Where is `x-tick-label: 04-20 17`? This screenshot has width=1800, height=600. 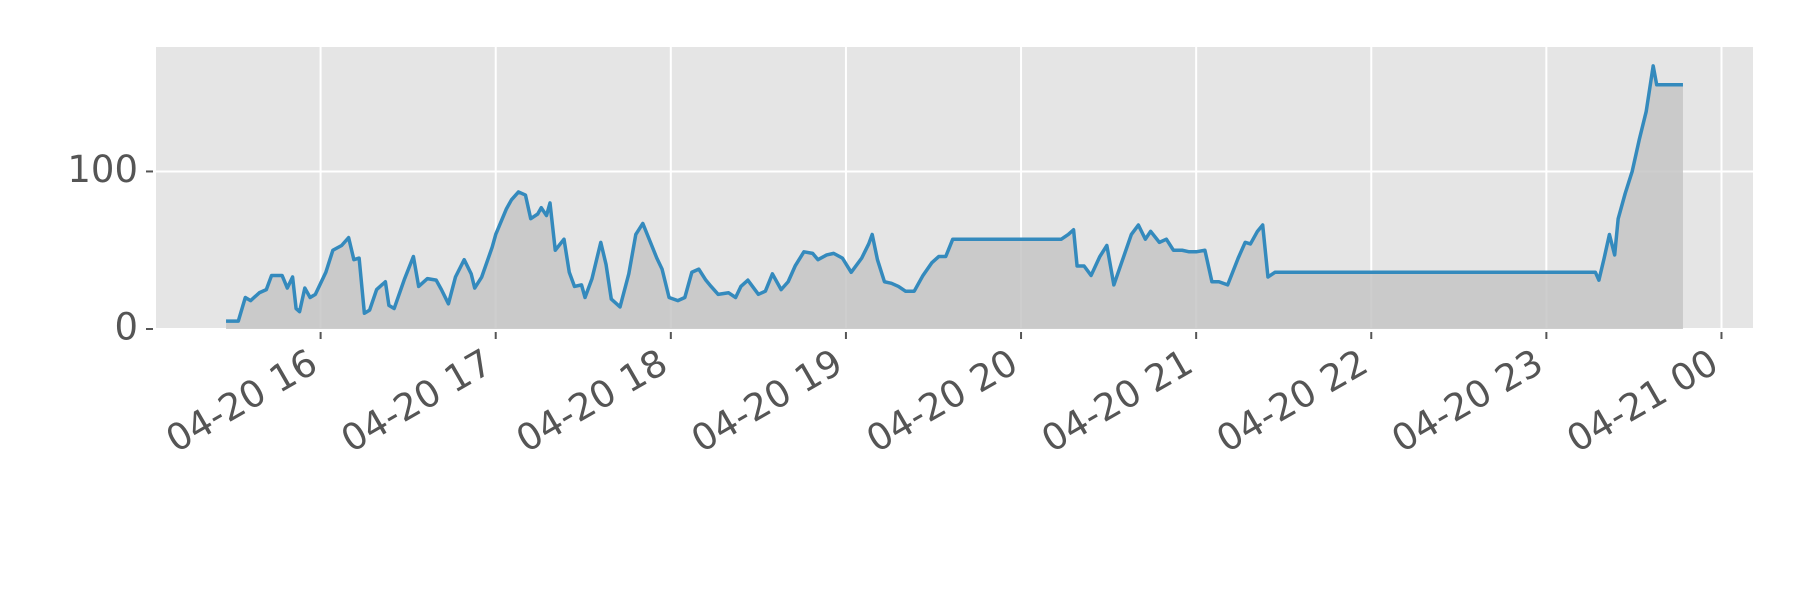
x-tick-label: 04-20 17 is located at coordinates (417, 401).